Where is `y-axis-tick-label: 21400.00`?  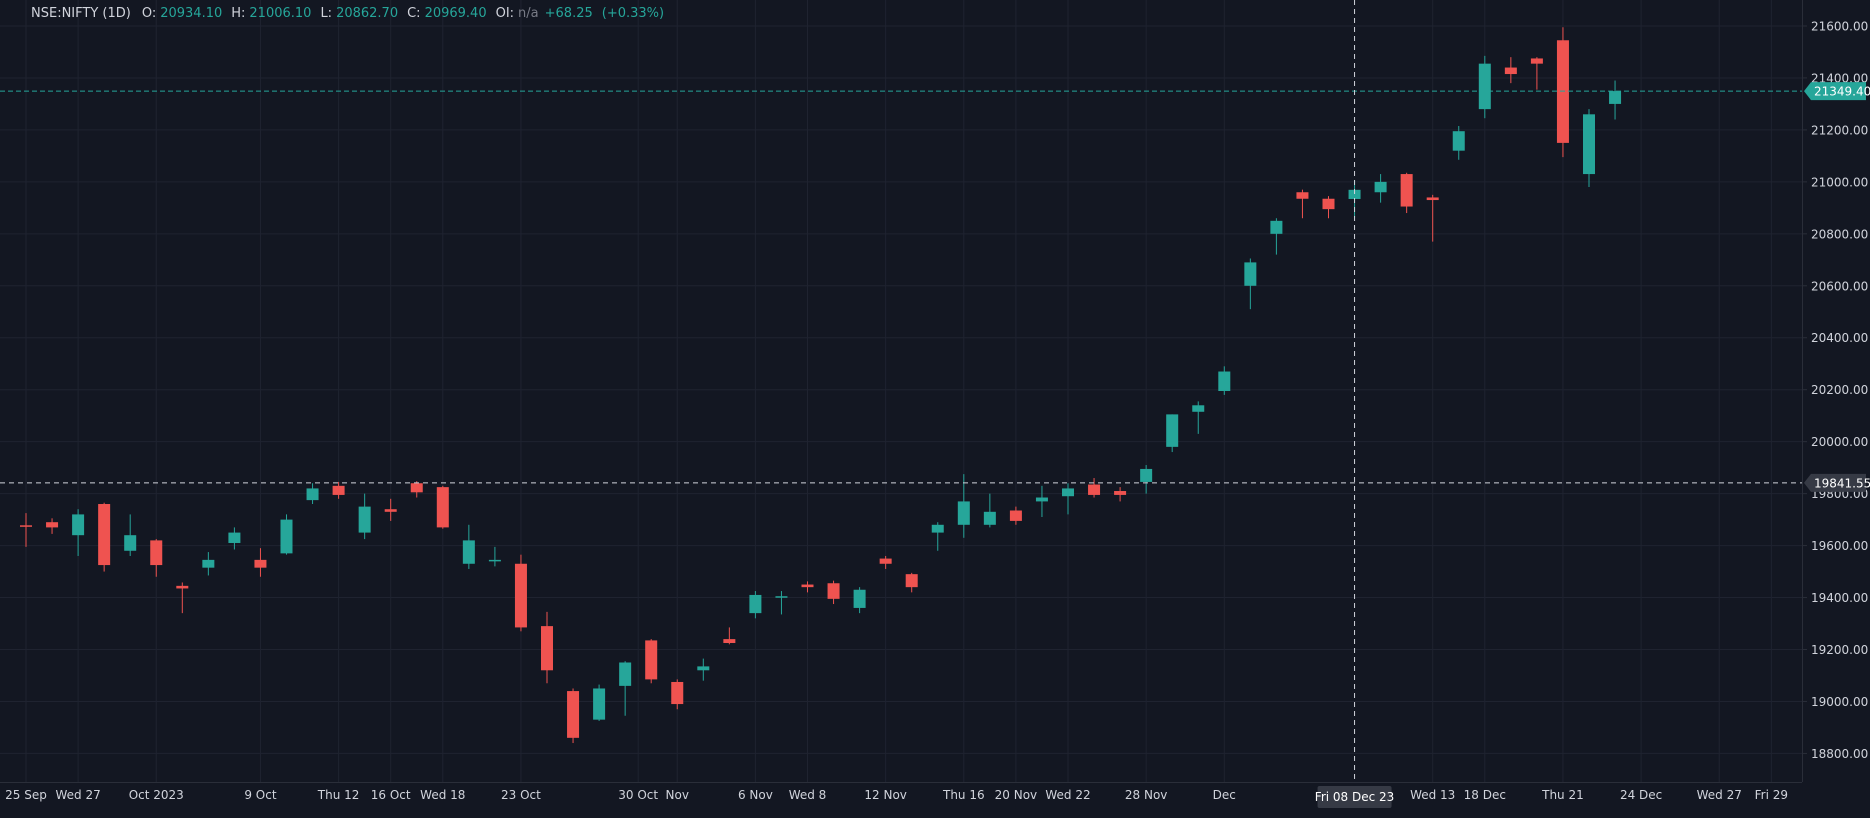 y-axis-tick-label: 21400.00 is located at coordinates (1839, 78).